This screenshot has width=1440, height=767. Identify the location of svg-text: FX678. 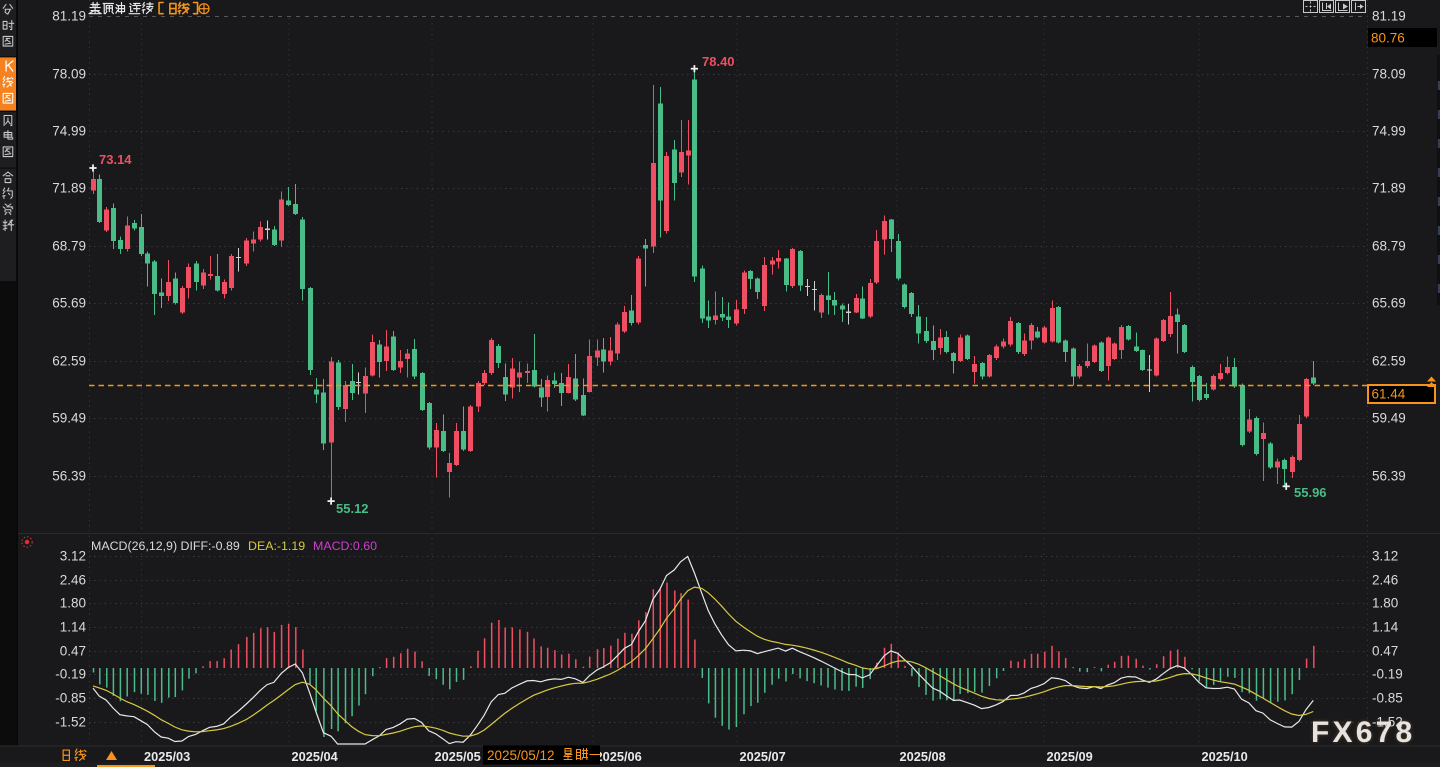
(1363, 732).